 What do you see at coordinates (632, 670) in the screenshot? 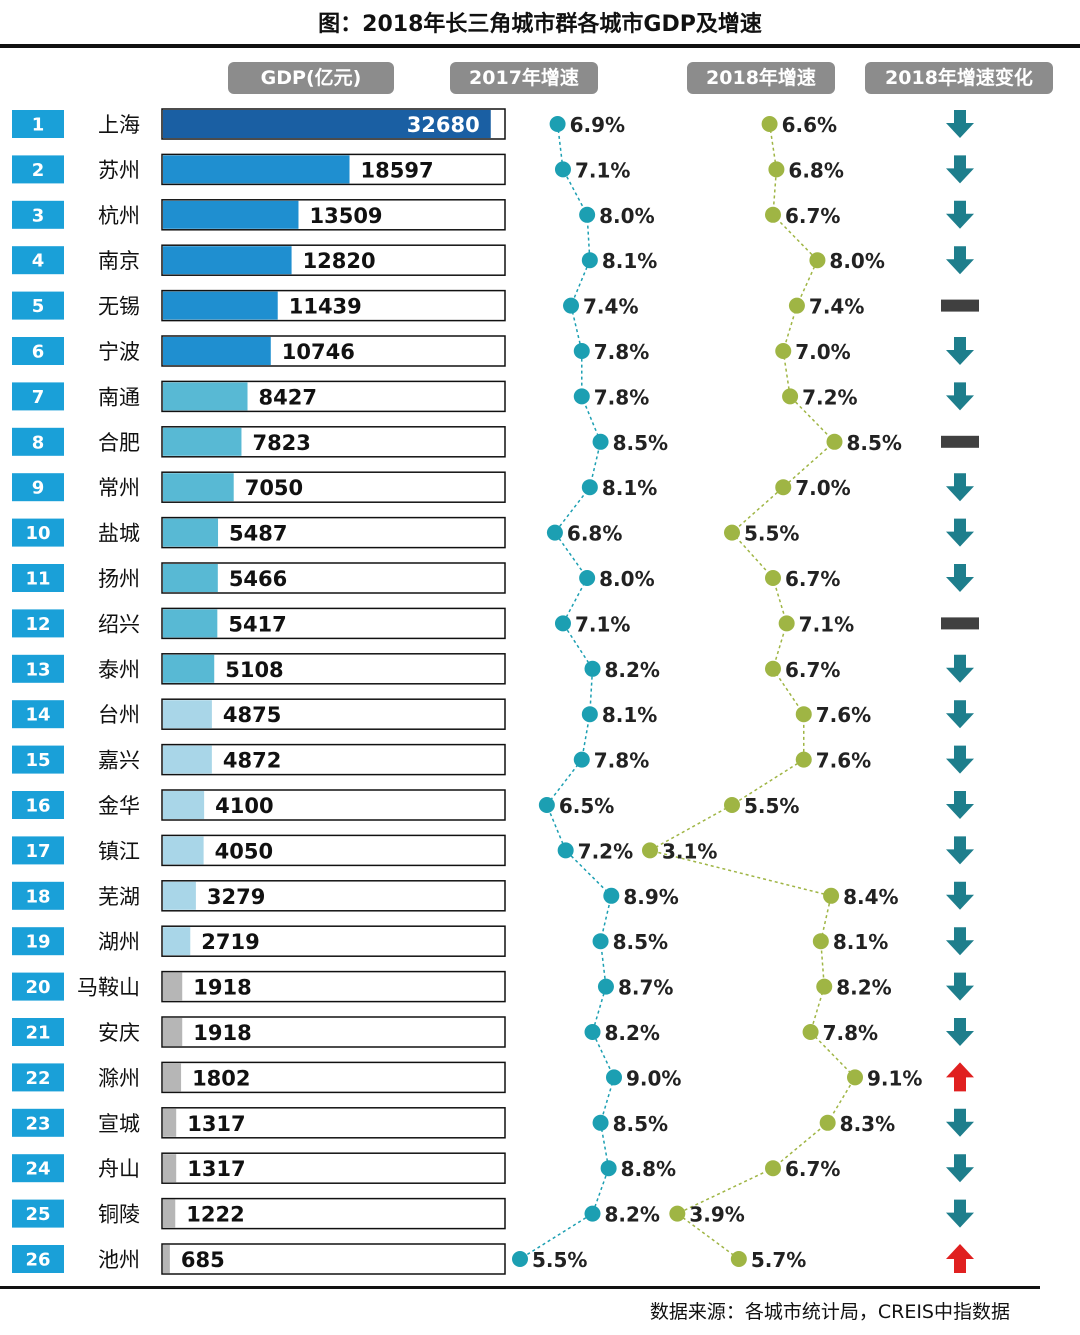
I see `growth-2017-label: 8.2%` at bounding box center [632, 670].